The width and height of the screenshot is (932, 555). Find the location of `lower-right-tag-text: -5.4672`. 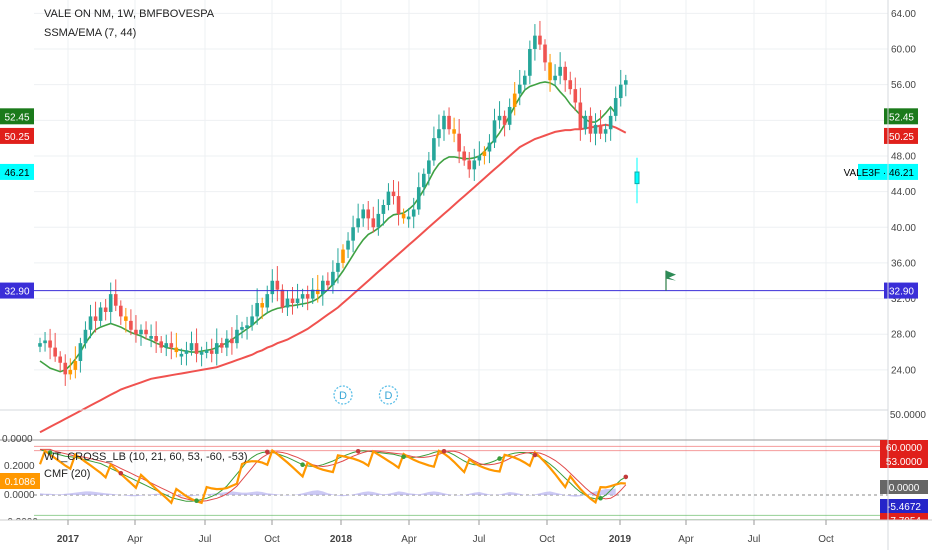

lower-right-tag-text: -5.4672 is located at coordinates (904, 507).